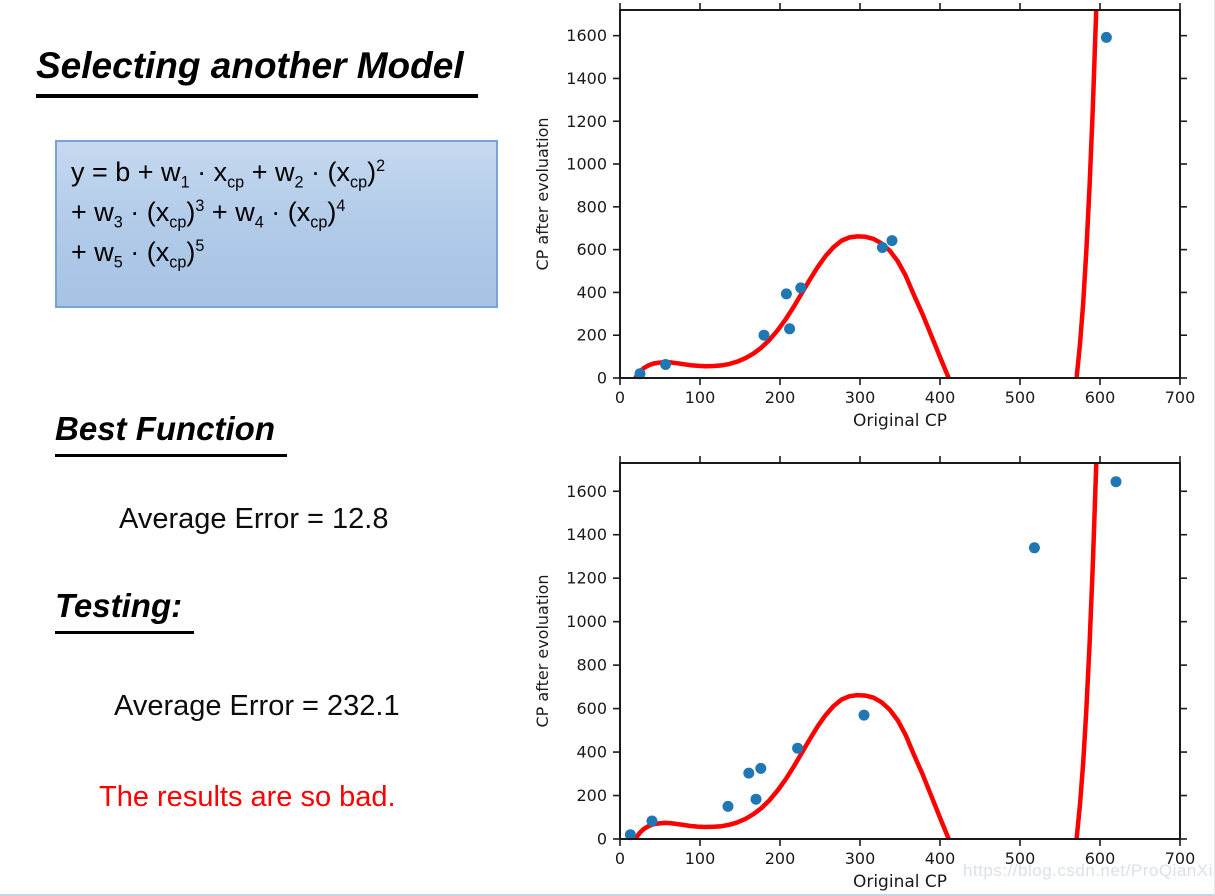 Image resolution: width=1215 pixels, height=896 pixels. I want to click on formula-line: y = b + w1 · xcp + w2 · (xcp)2, so click(228, 174).